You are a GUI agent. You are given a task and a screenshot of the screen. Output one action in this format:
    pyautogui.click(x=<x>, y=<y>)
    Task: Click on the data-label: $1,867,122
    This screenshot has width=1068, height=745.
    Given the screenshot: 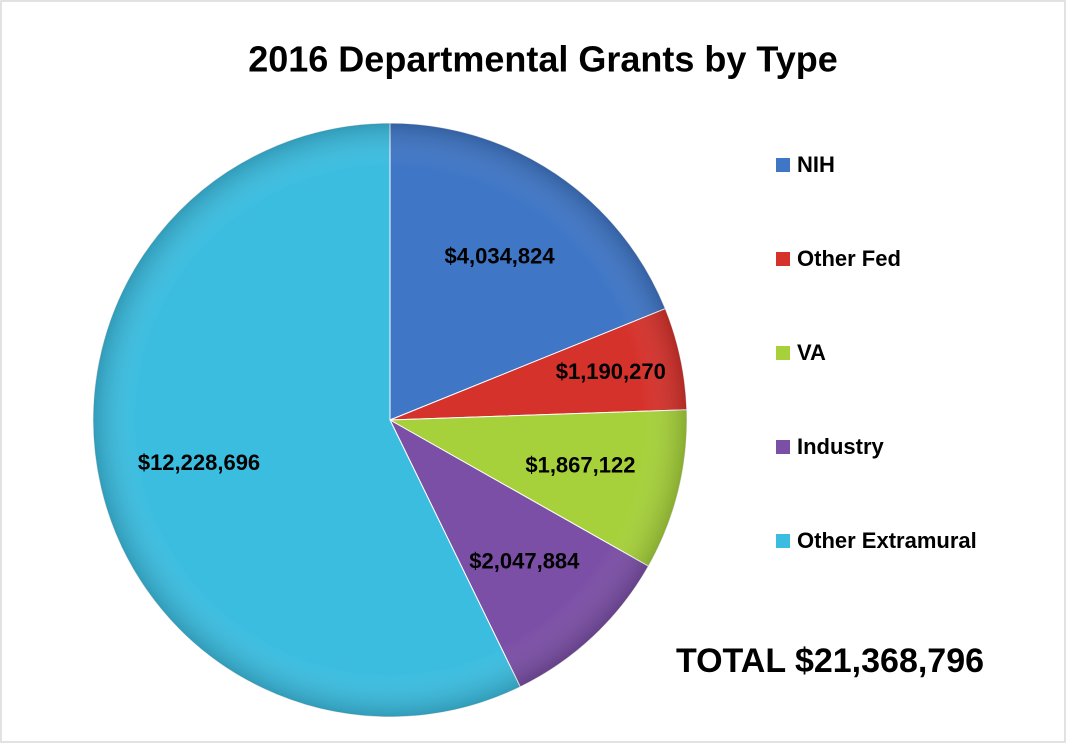 What is the action you would take?
    pyautogui.click(x=580, y=464)
    